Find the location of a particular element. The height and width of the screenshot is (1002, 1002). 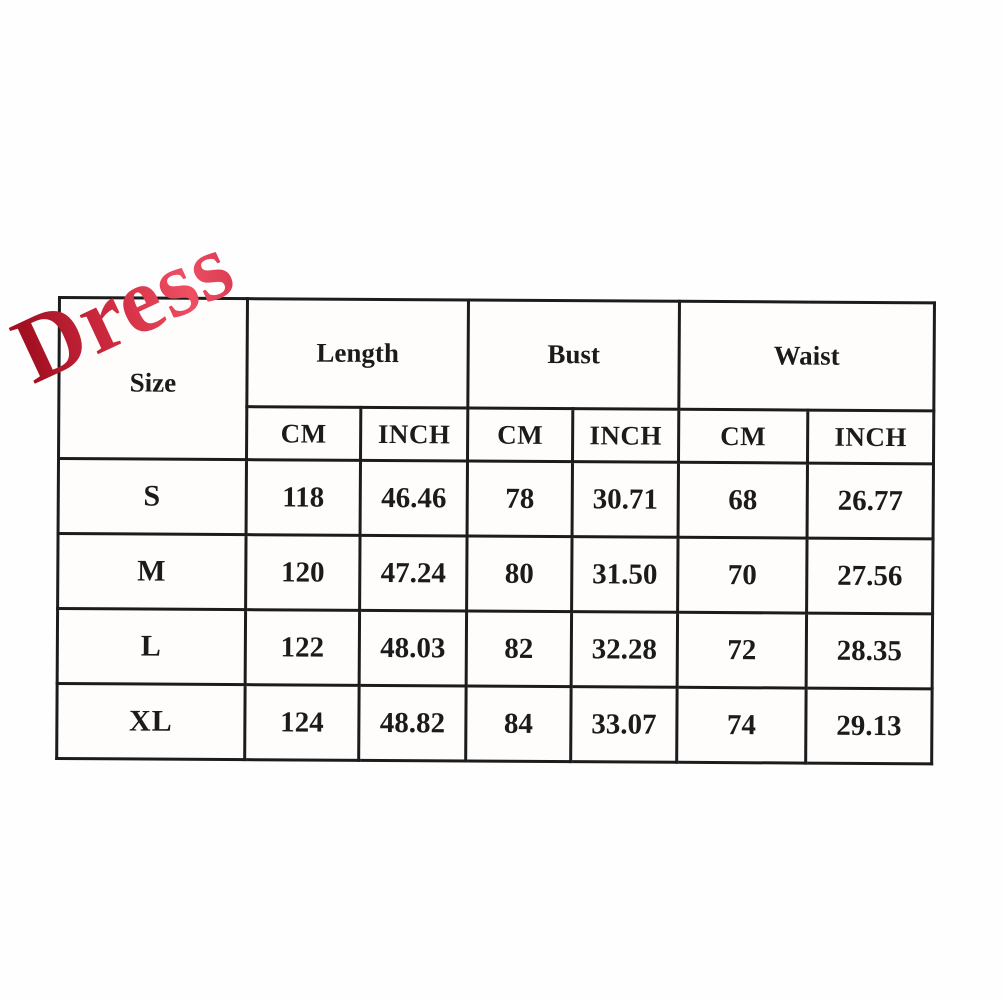

unit-header-waist-inch: INCH is located at coordinates (870, 437).